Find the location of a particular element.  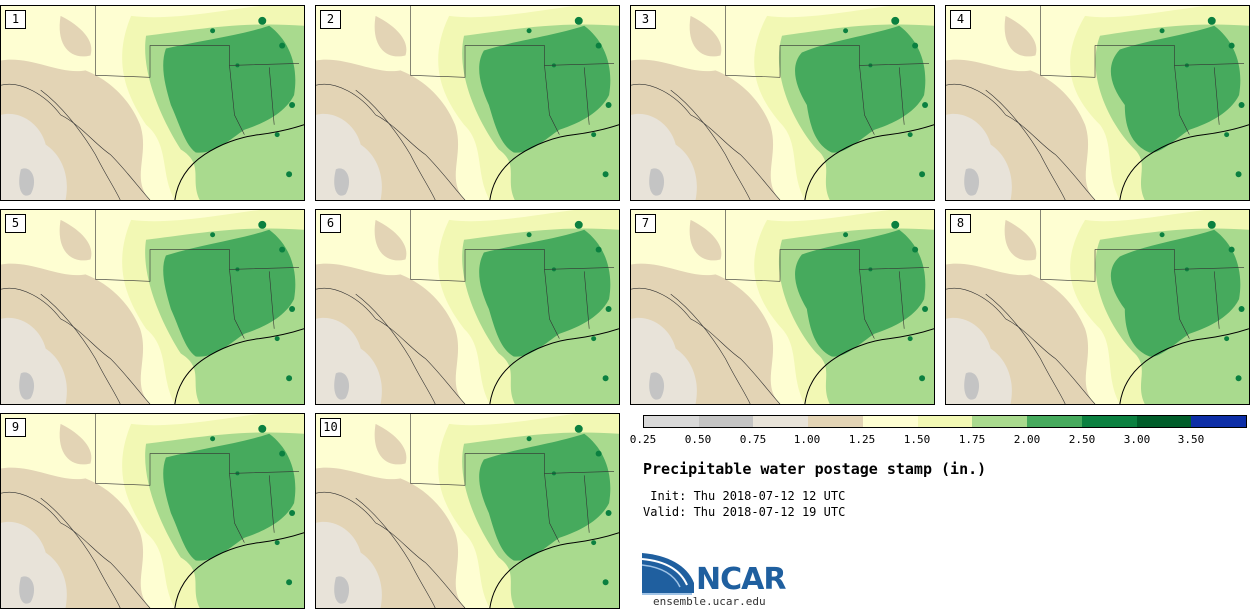

stamp-number: 2 is located at coordinates (330, 19).